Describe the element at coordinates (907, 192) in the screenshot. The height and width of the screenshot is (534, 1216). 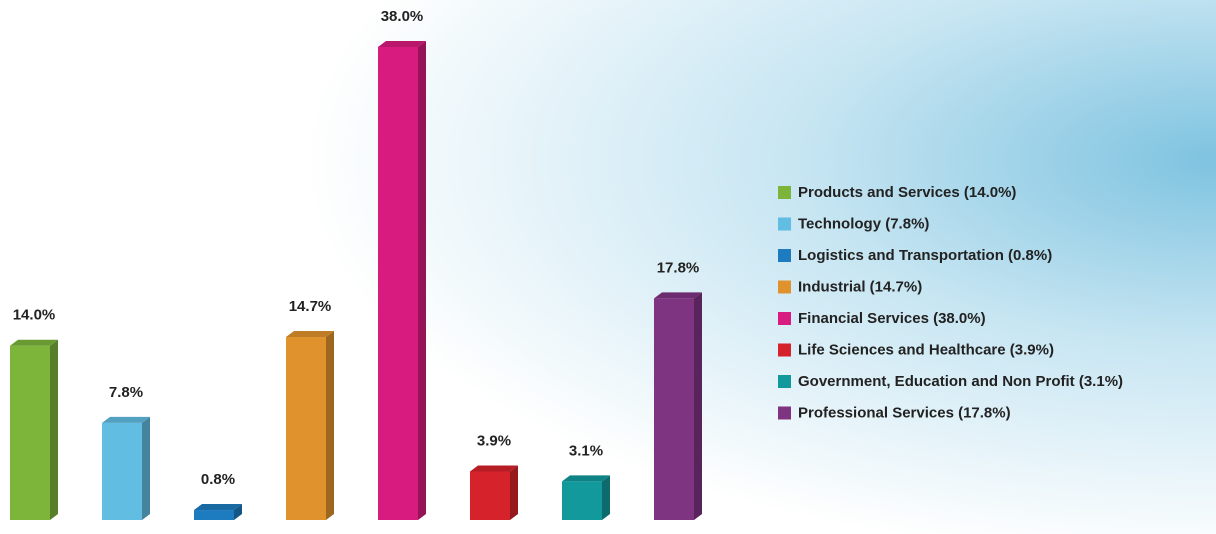
I see `legend-label: Products and Services (14.0%)` at that location.